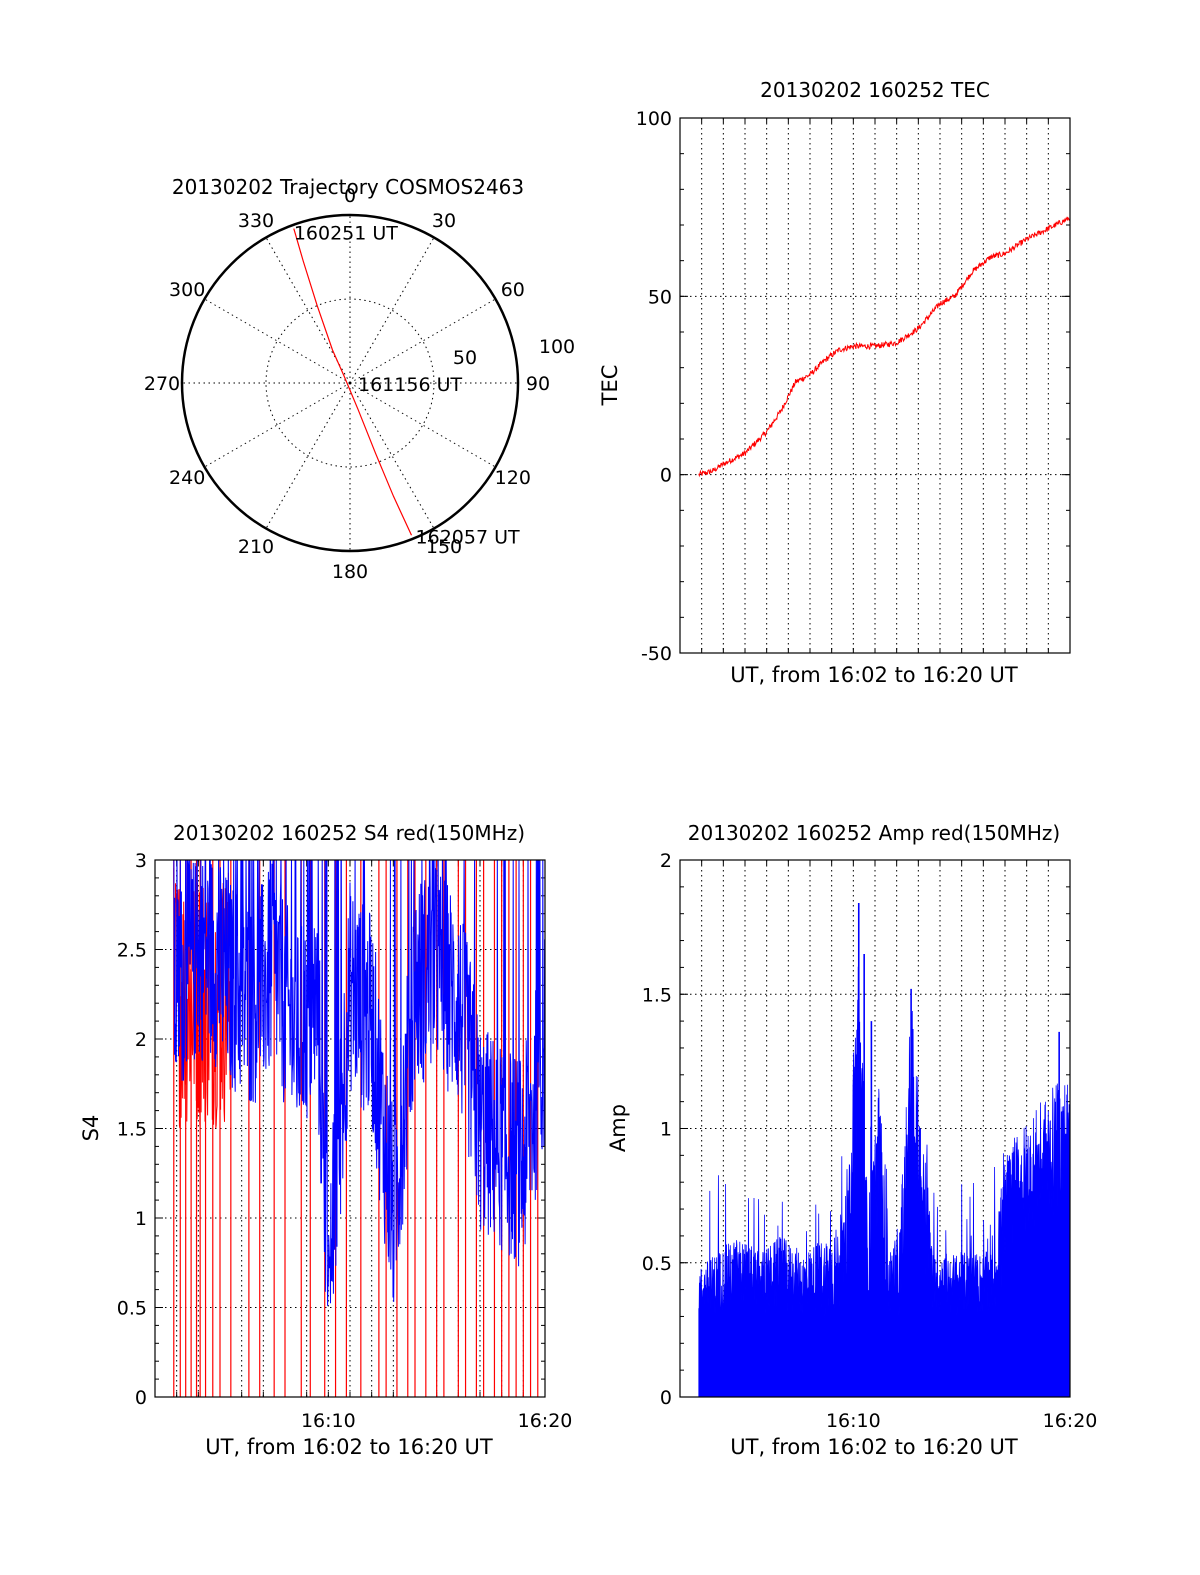  What do you see at coordinates (187, 290) in the screenshot?
I see `polar-azimuth-label: 300` at bounding box center [187, 290].